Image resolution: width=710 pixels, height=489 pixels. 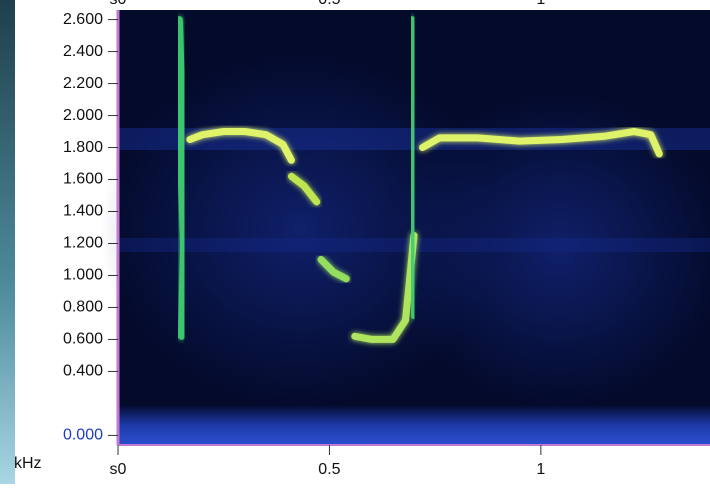 I want to click on x-tick-label: 1, so click(x=540, y=469).